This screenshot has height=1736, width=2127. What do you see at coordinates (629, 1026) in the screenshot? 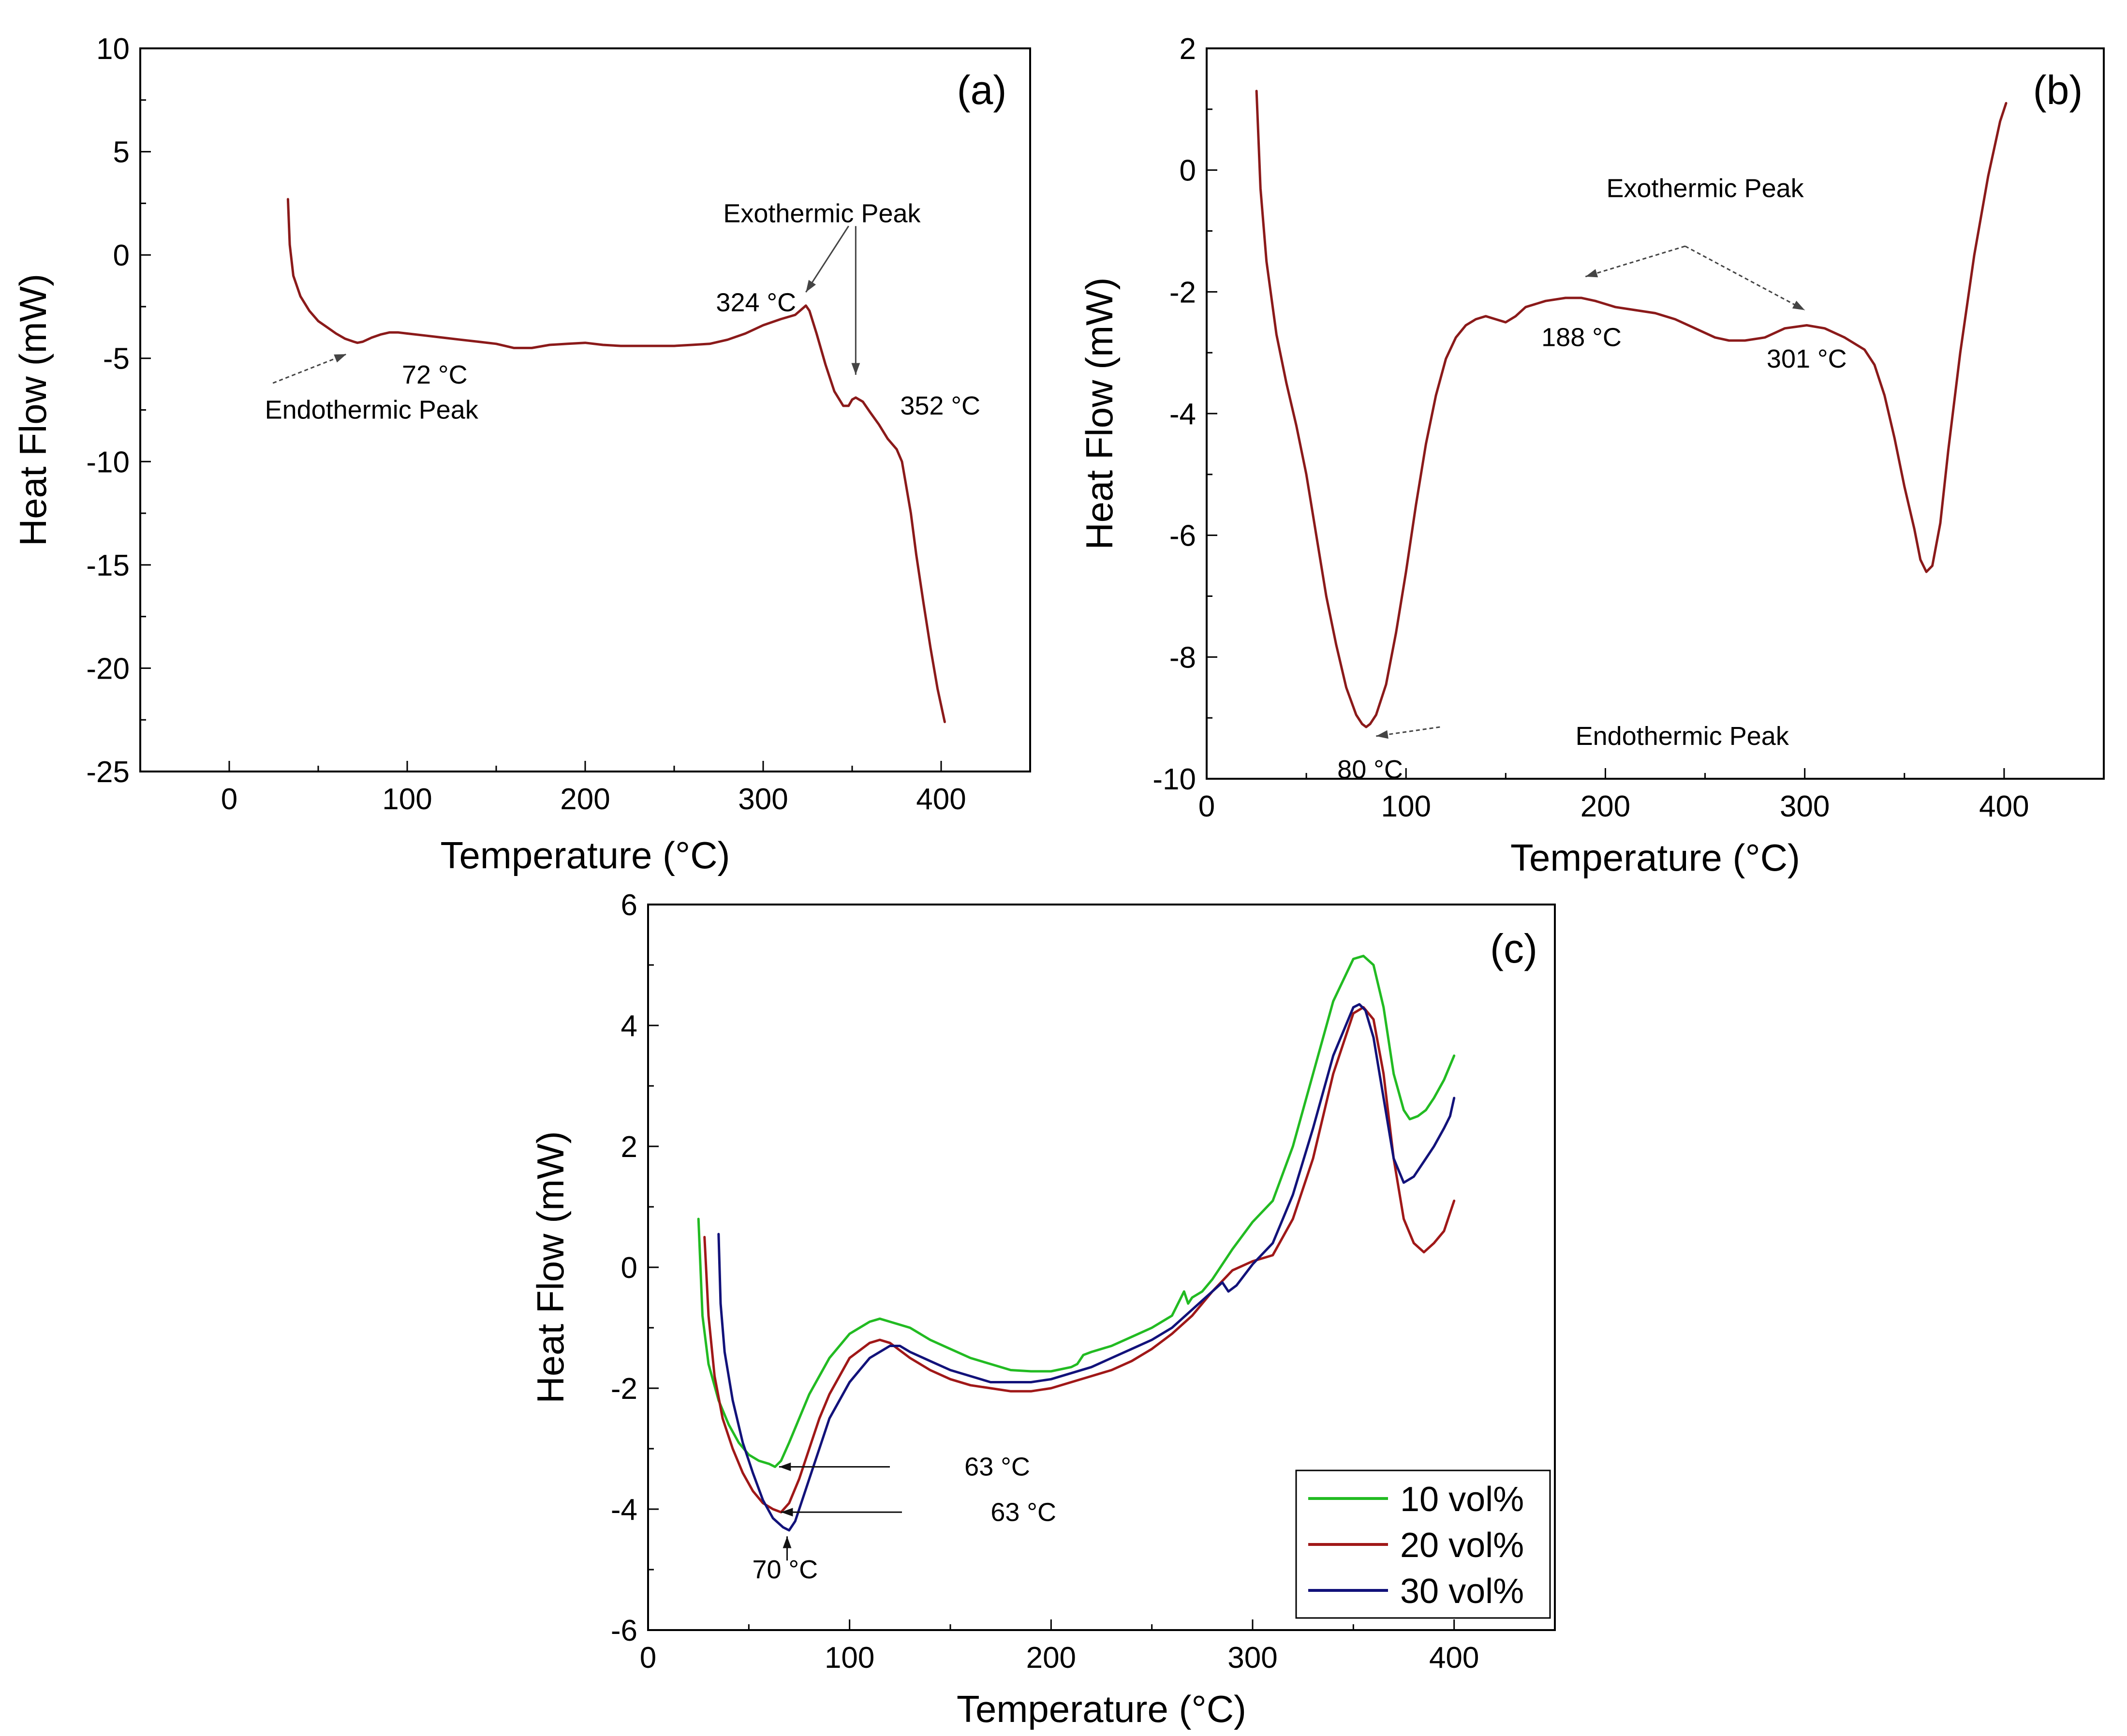
I see `y-tick-label: 4` at bounding box center [629, 1026].